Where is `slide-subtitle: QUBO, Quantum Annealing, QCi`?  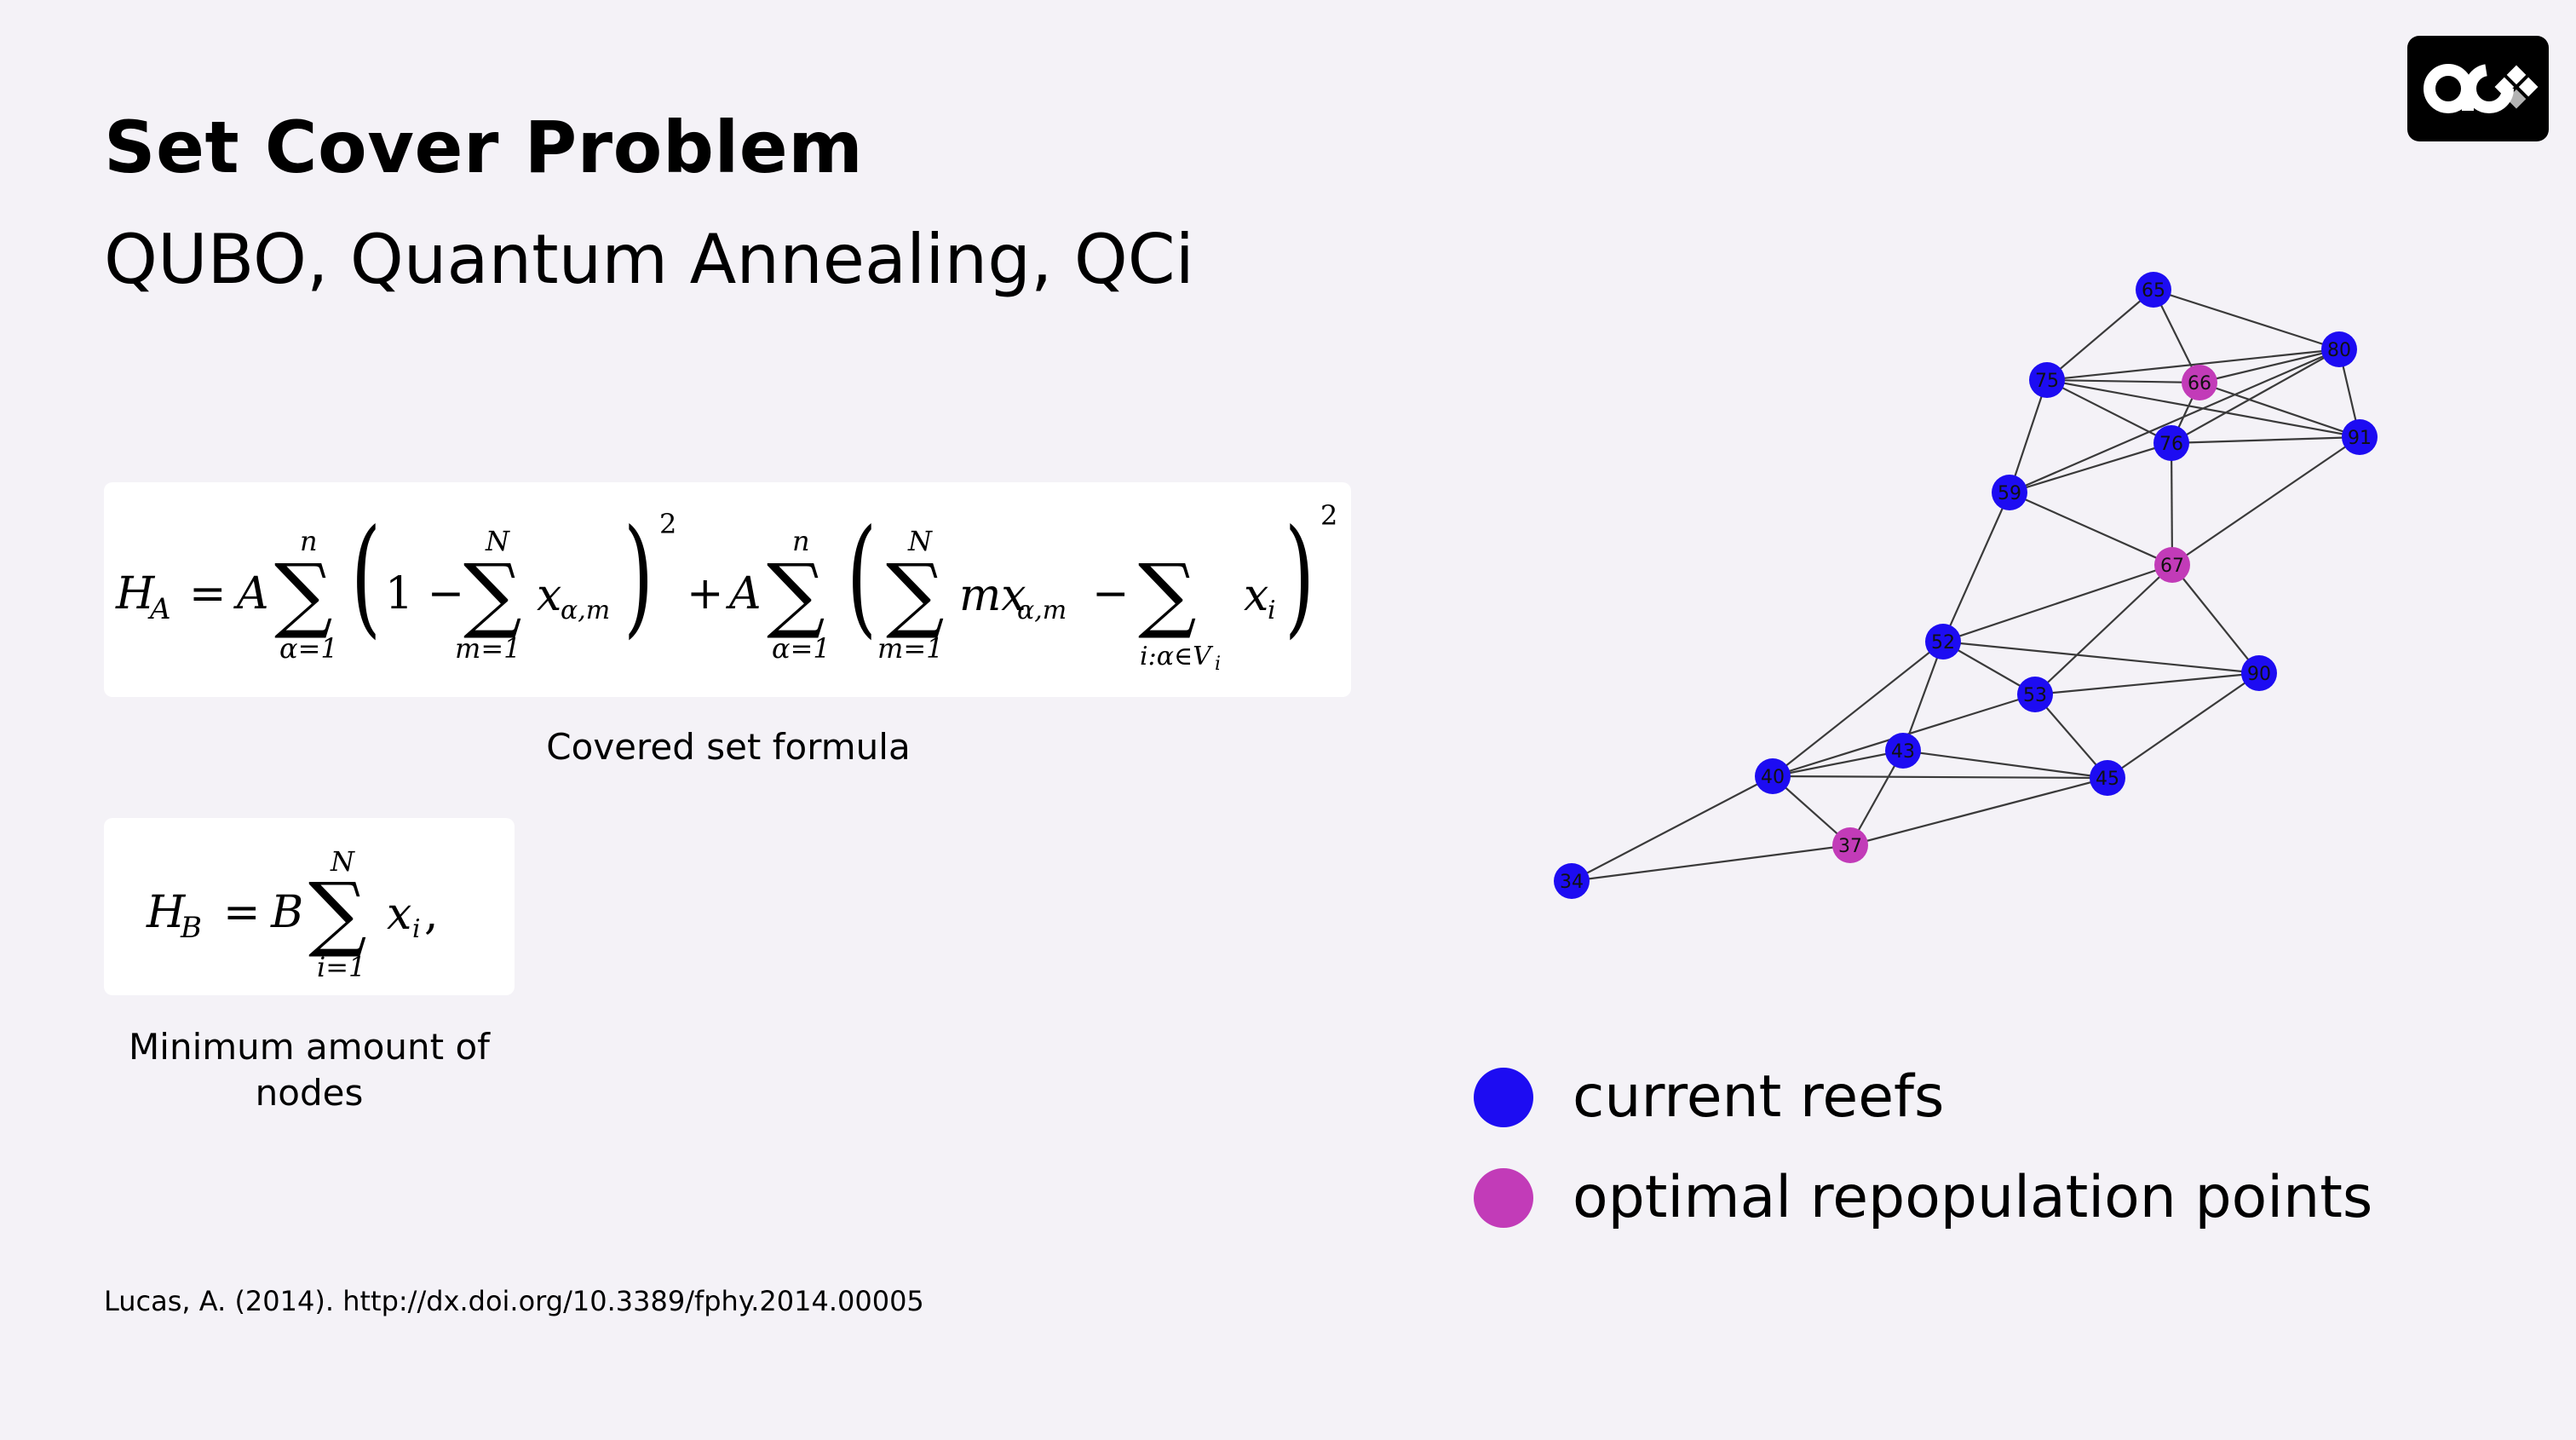
slide-subtitle: QUBO, Quantum Annealing, QCi is located at coordinates (649, 260).